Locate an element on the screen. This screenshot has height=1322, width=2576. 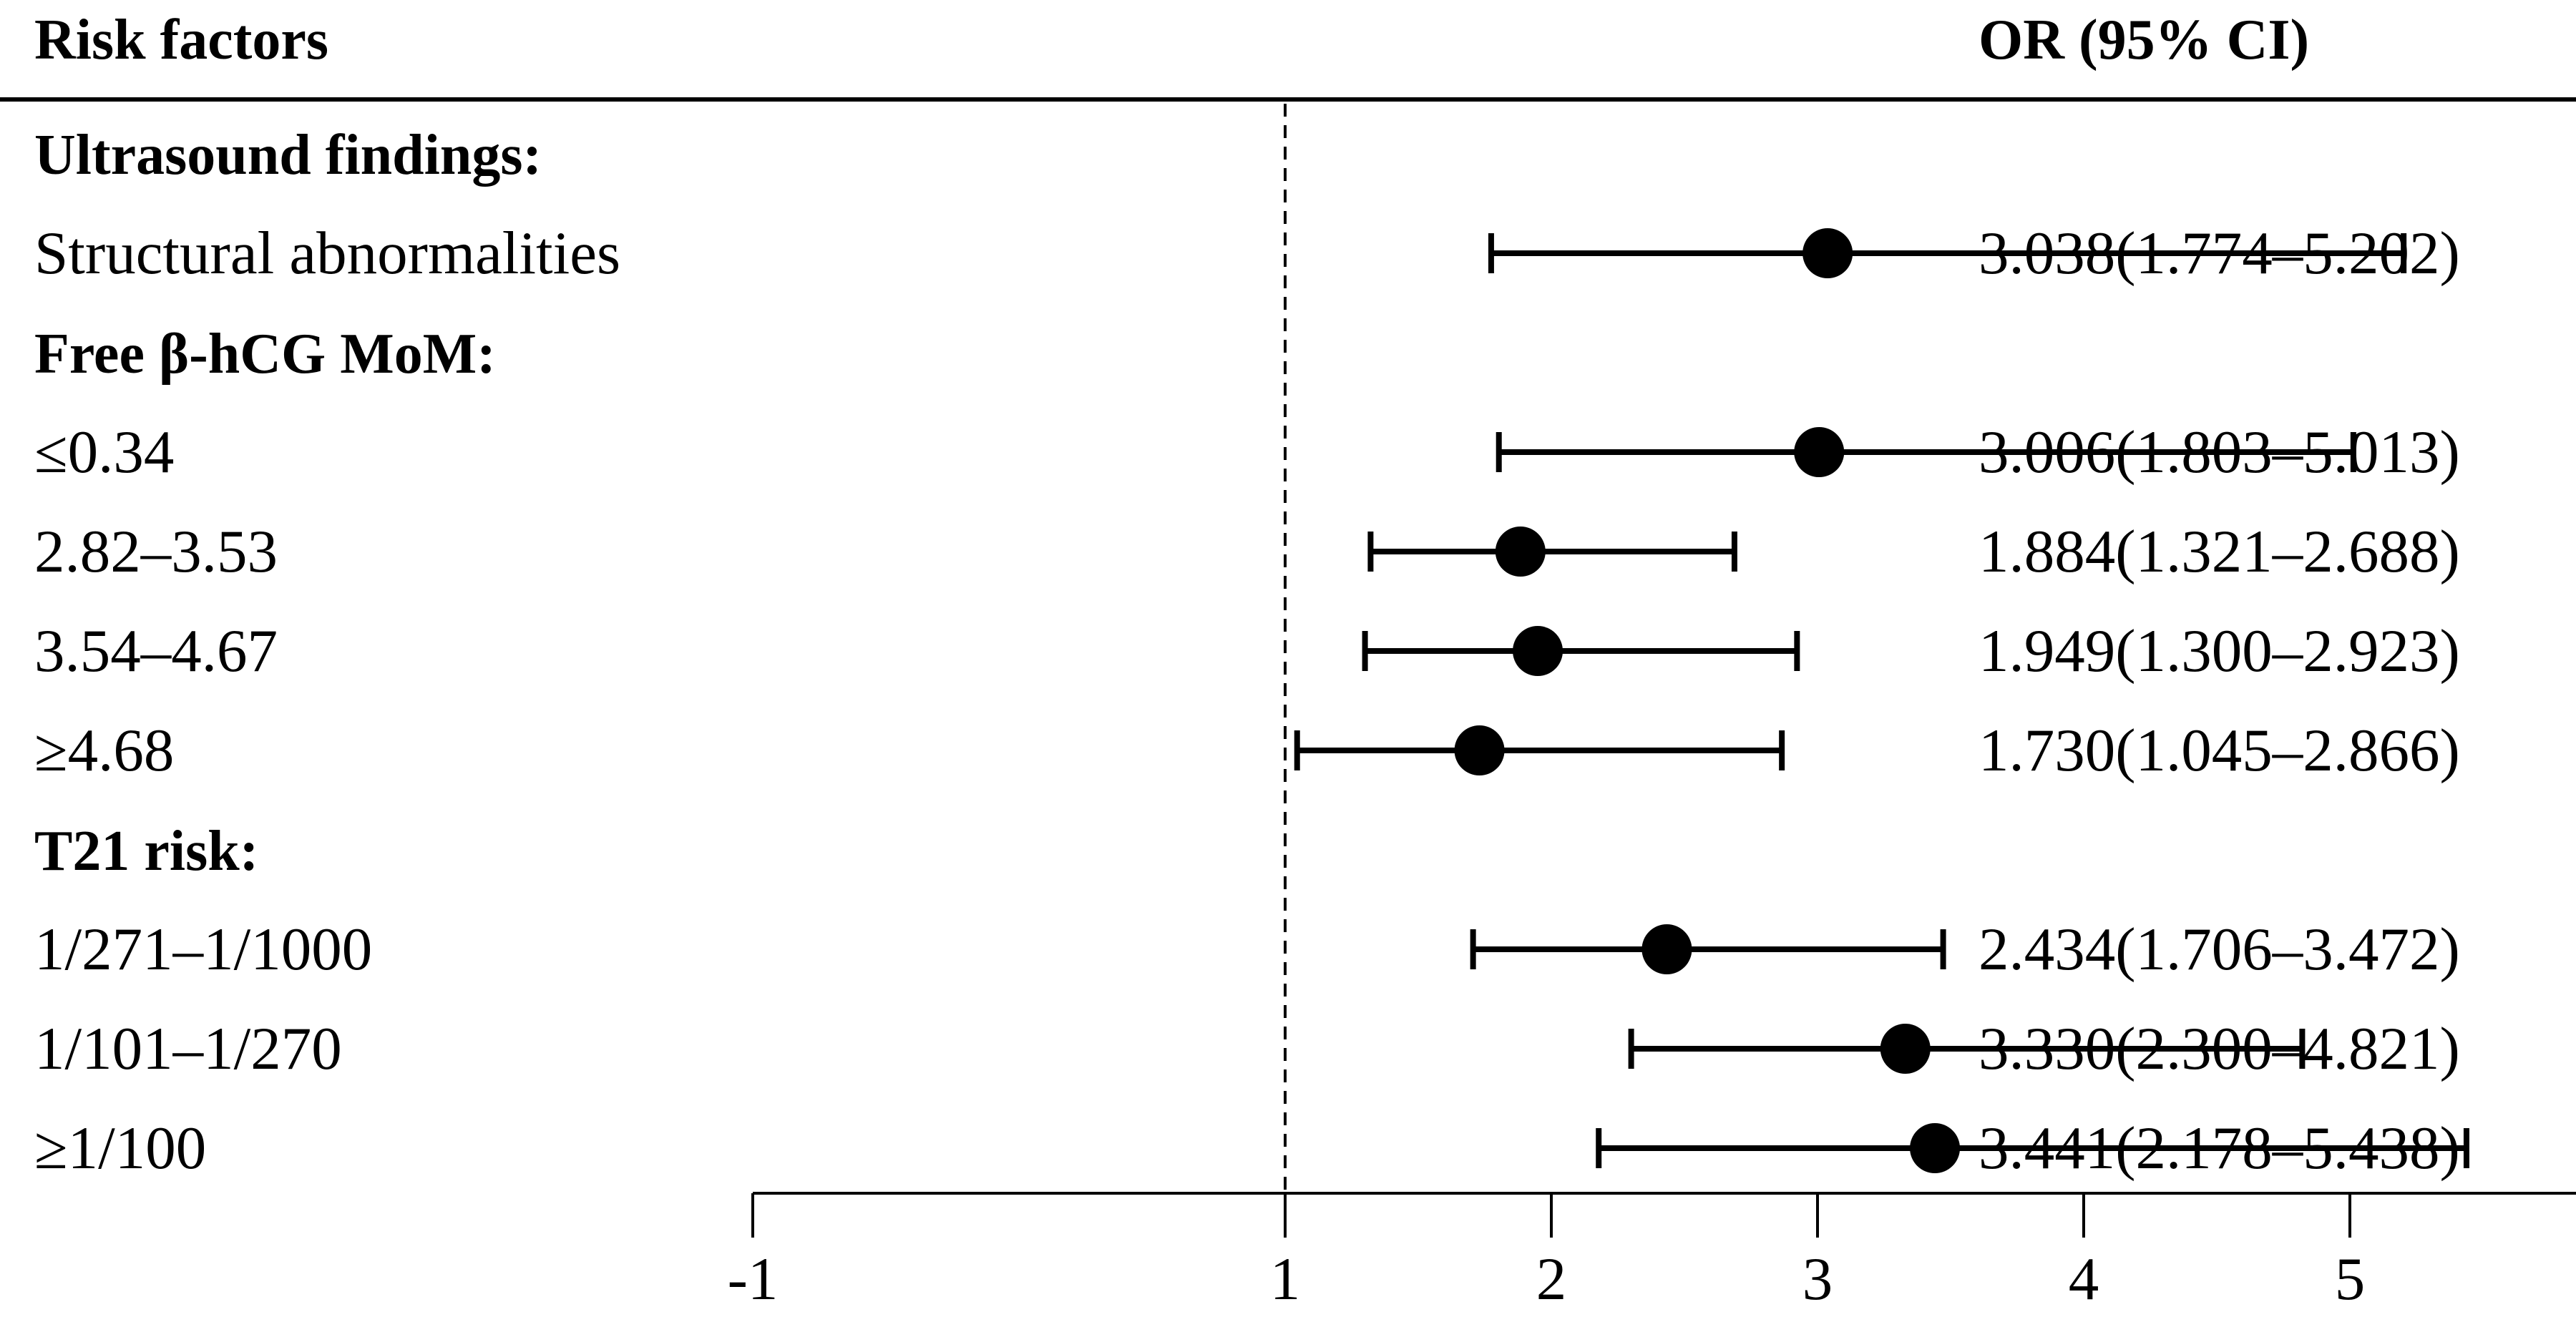
header-or-ci: OR (95% CI) is located at coordinates (2144, 40).